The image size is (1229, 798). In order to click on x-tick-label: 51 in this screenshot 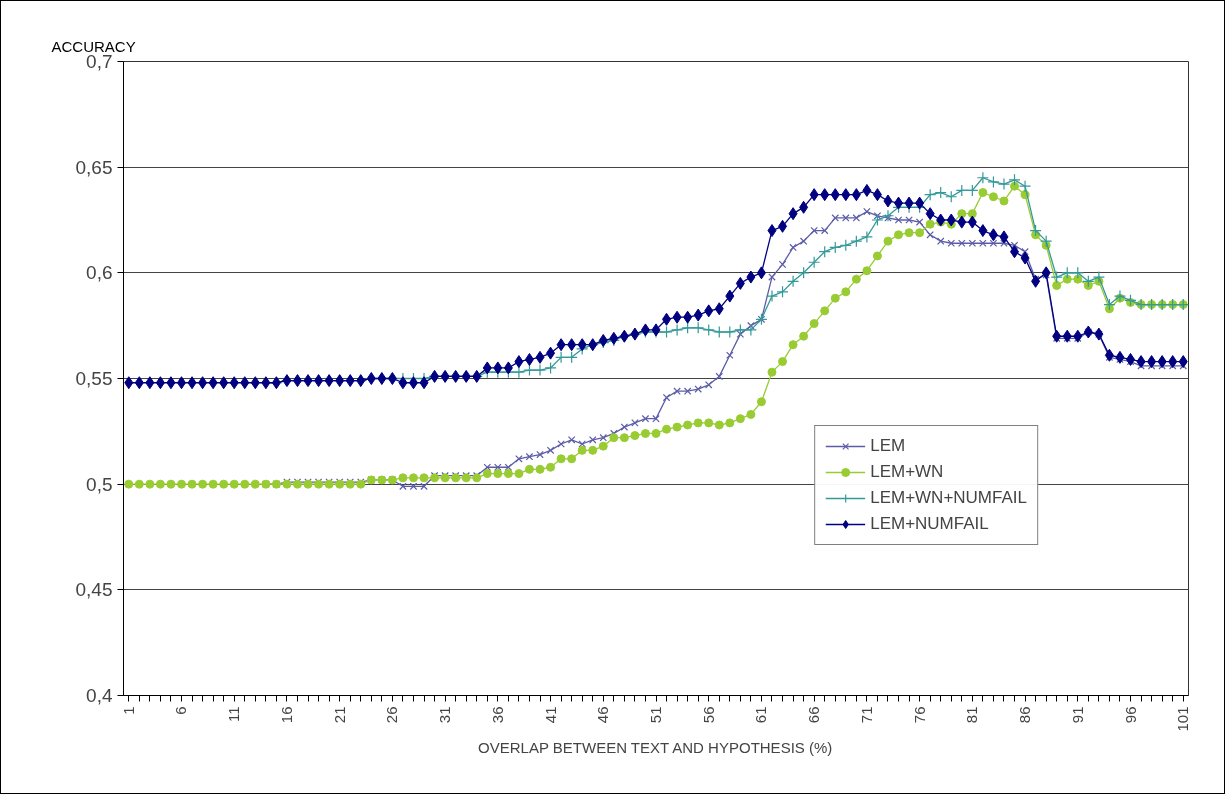, I will do `click(655, 715)`.